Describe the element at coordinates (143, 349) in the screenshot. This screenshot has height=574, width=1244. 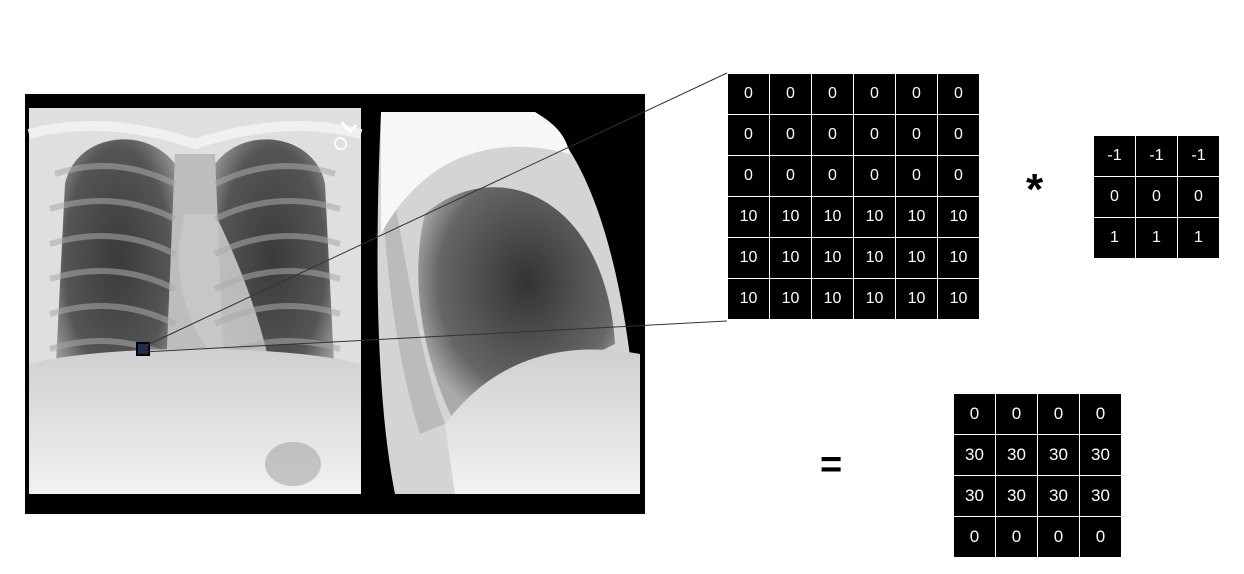
I see `highlight-box` at that location.